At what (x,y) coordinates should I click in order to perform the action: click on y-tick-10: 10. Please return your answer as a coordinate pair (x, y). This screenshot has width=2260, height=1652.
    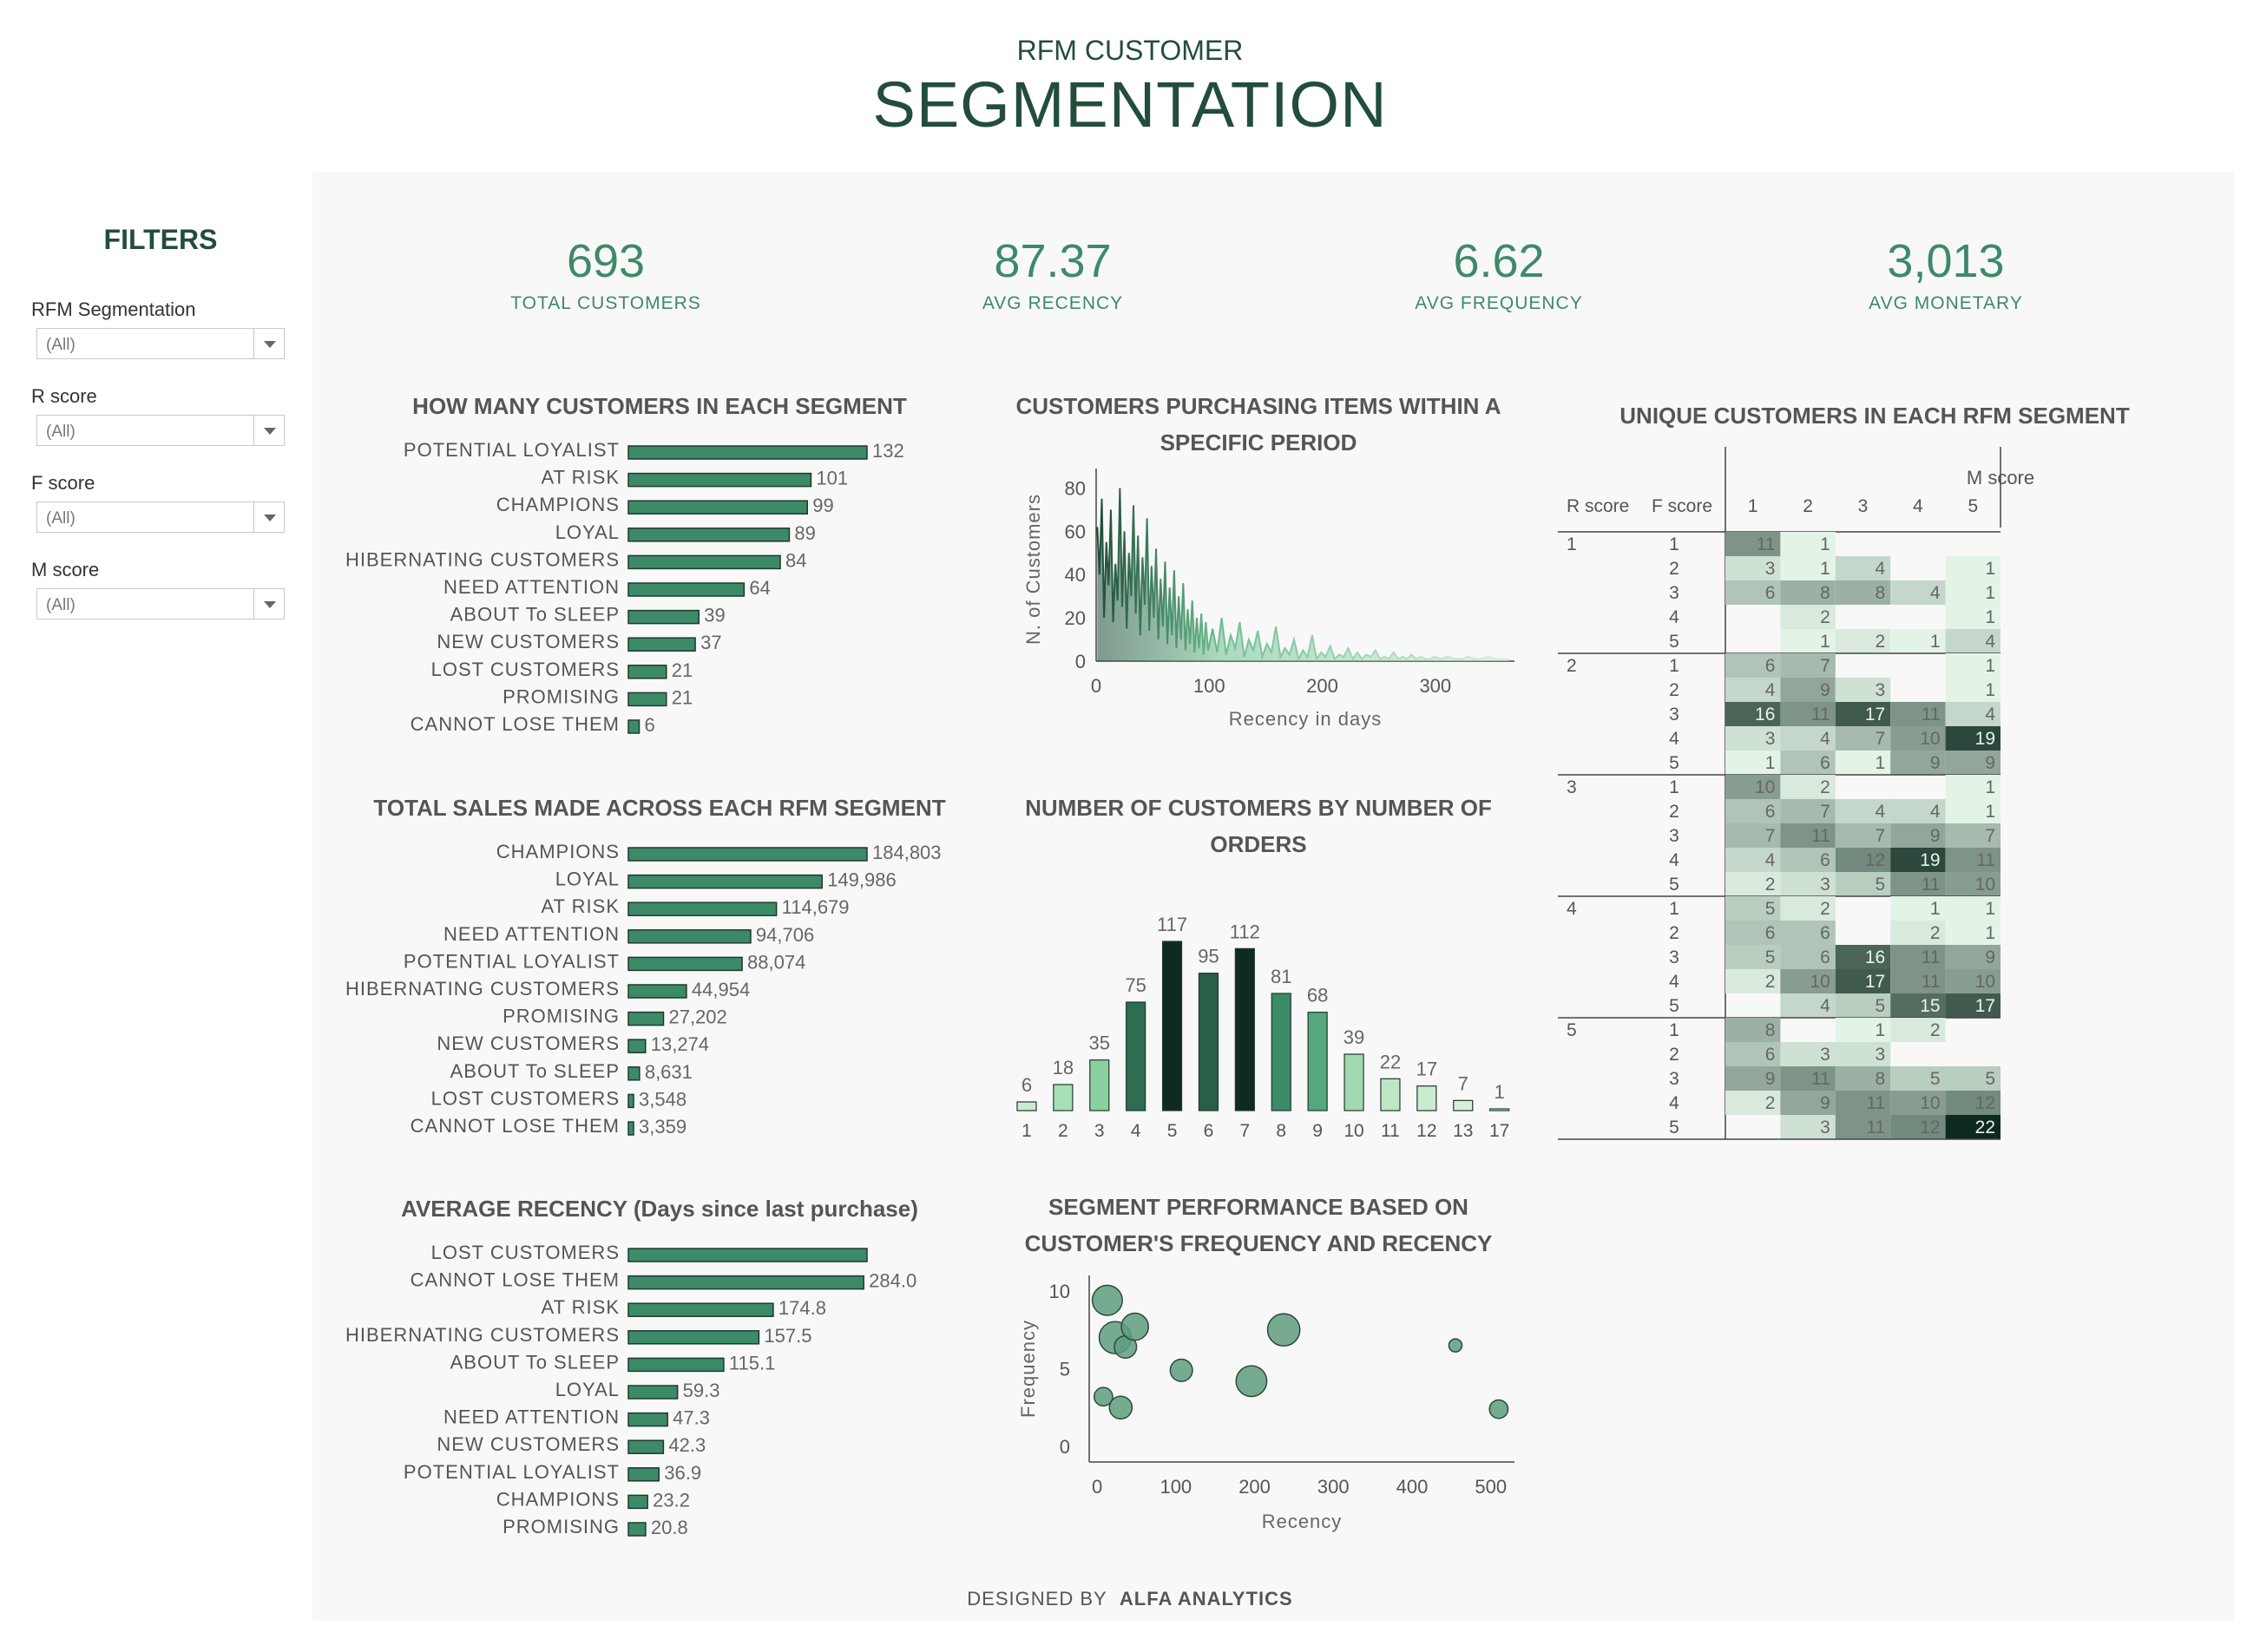
    Looking at the image, I should click on (1060, 1292).